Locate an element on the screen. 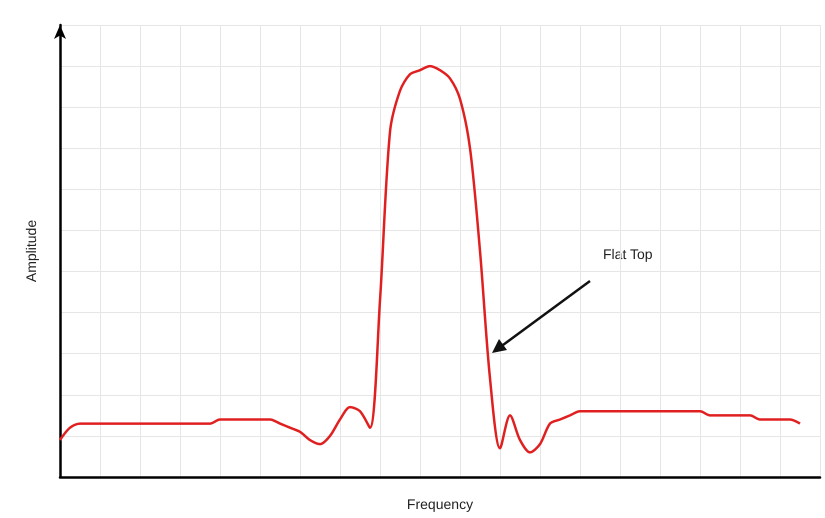  y-axis-title: Amplitude is located at coordinates (31, 251).